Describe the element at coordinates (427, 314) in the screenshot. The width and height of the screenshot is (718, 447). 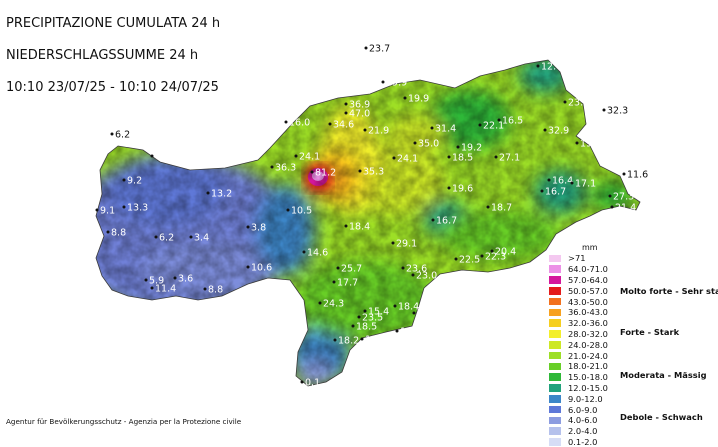
I see `station-value: 19.4` at that location.